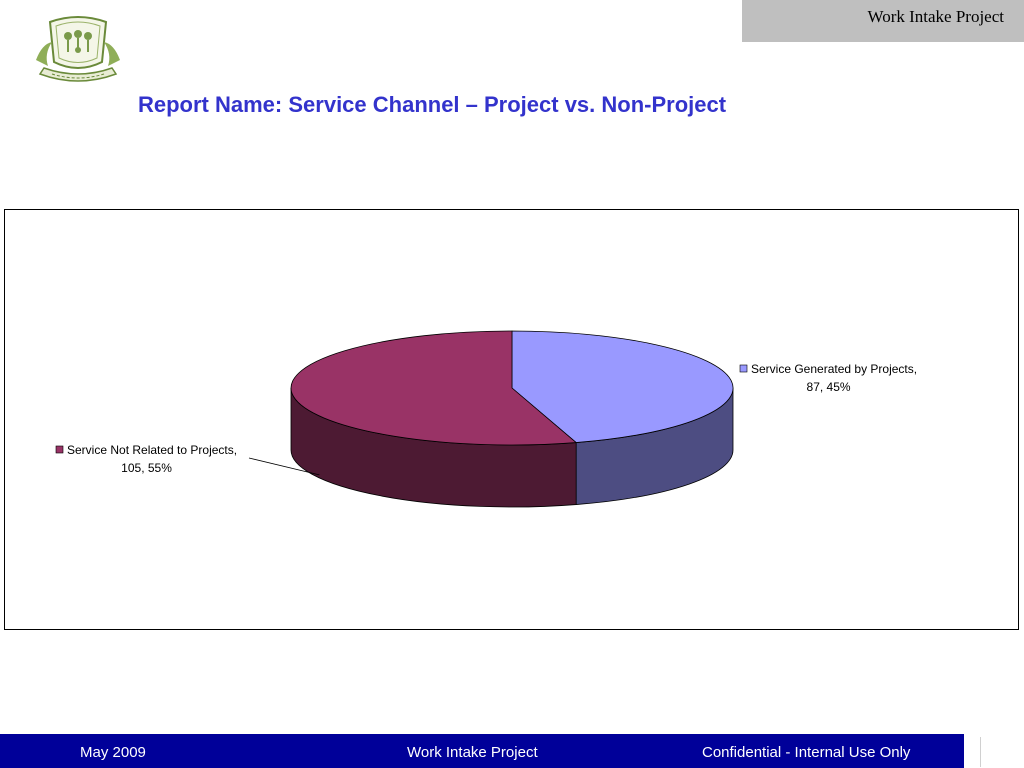  I want to click on pie-slice-service-not-related, so click(434, 388).